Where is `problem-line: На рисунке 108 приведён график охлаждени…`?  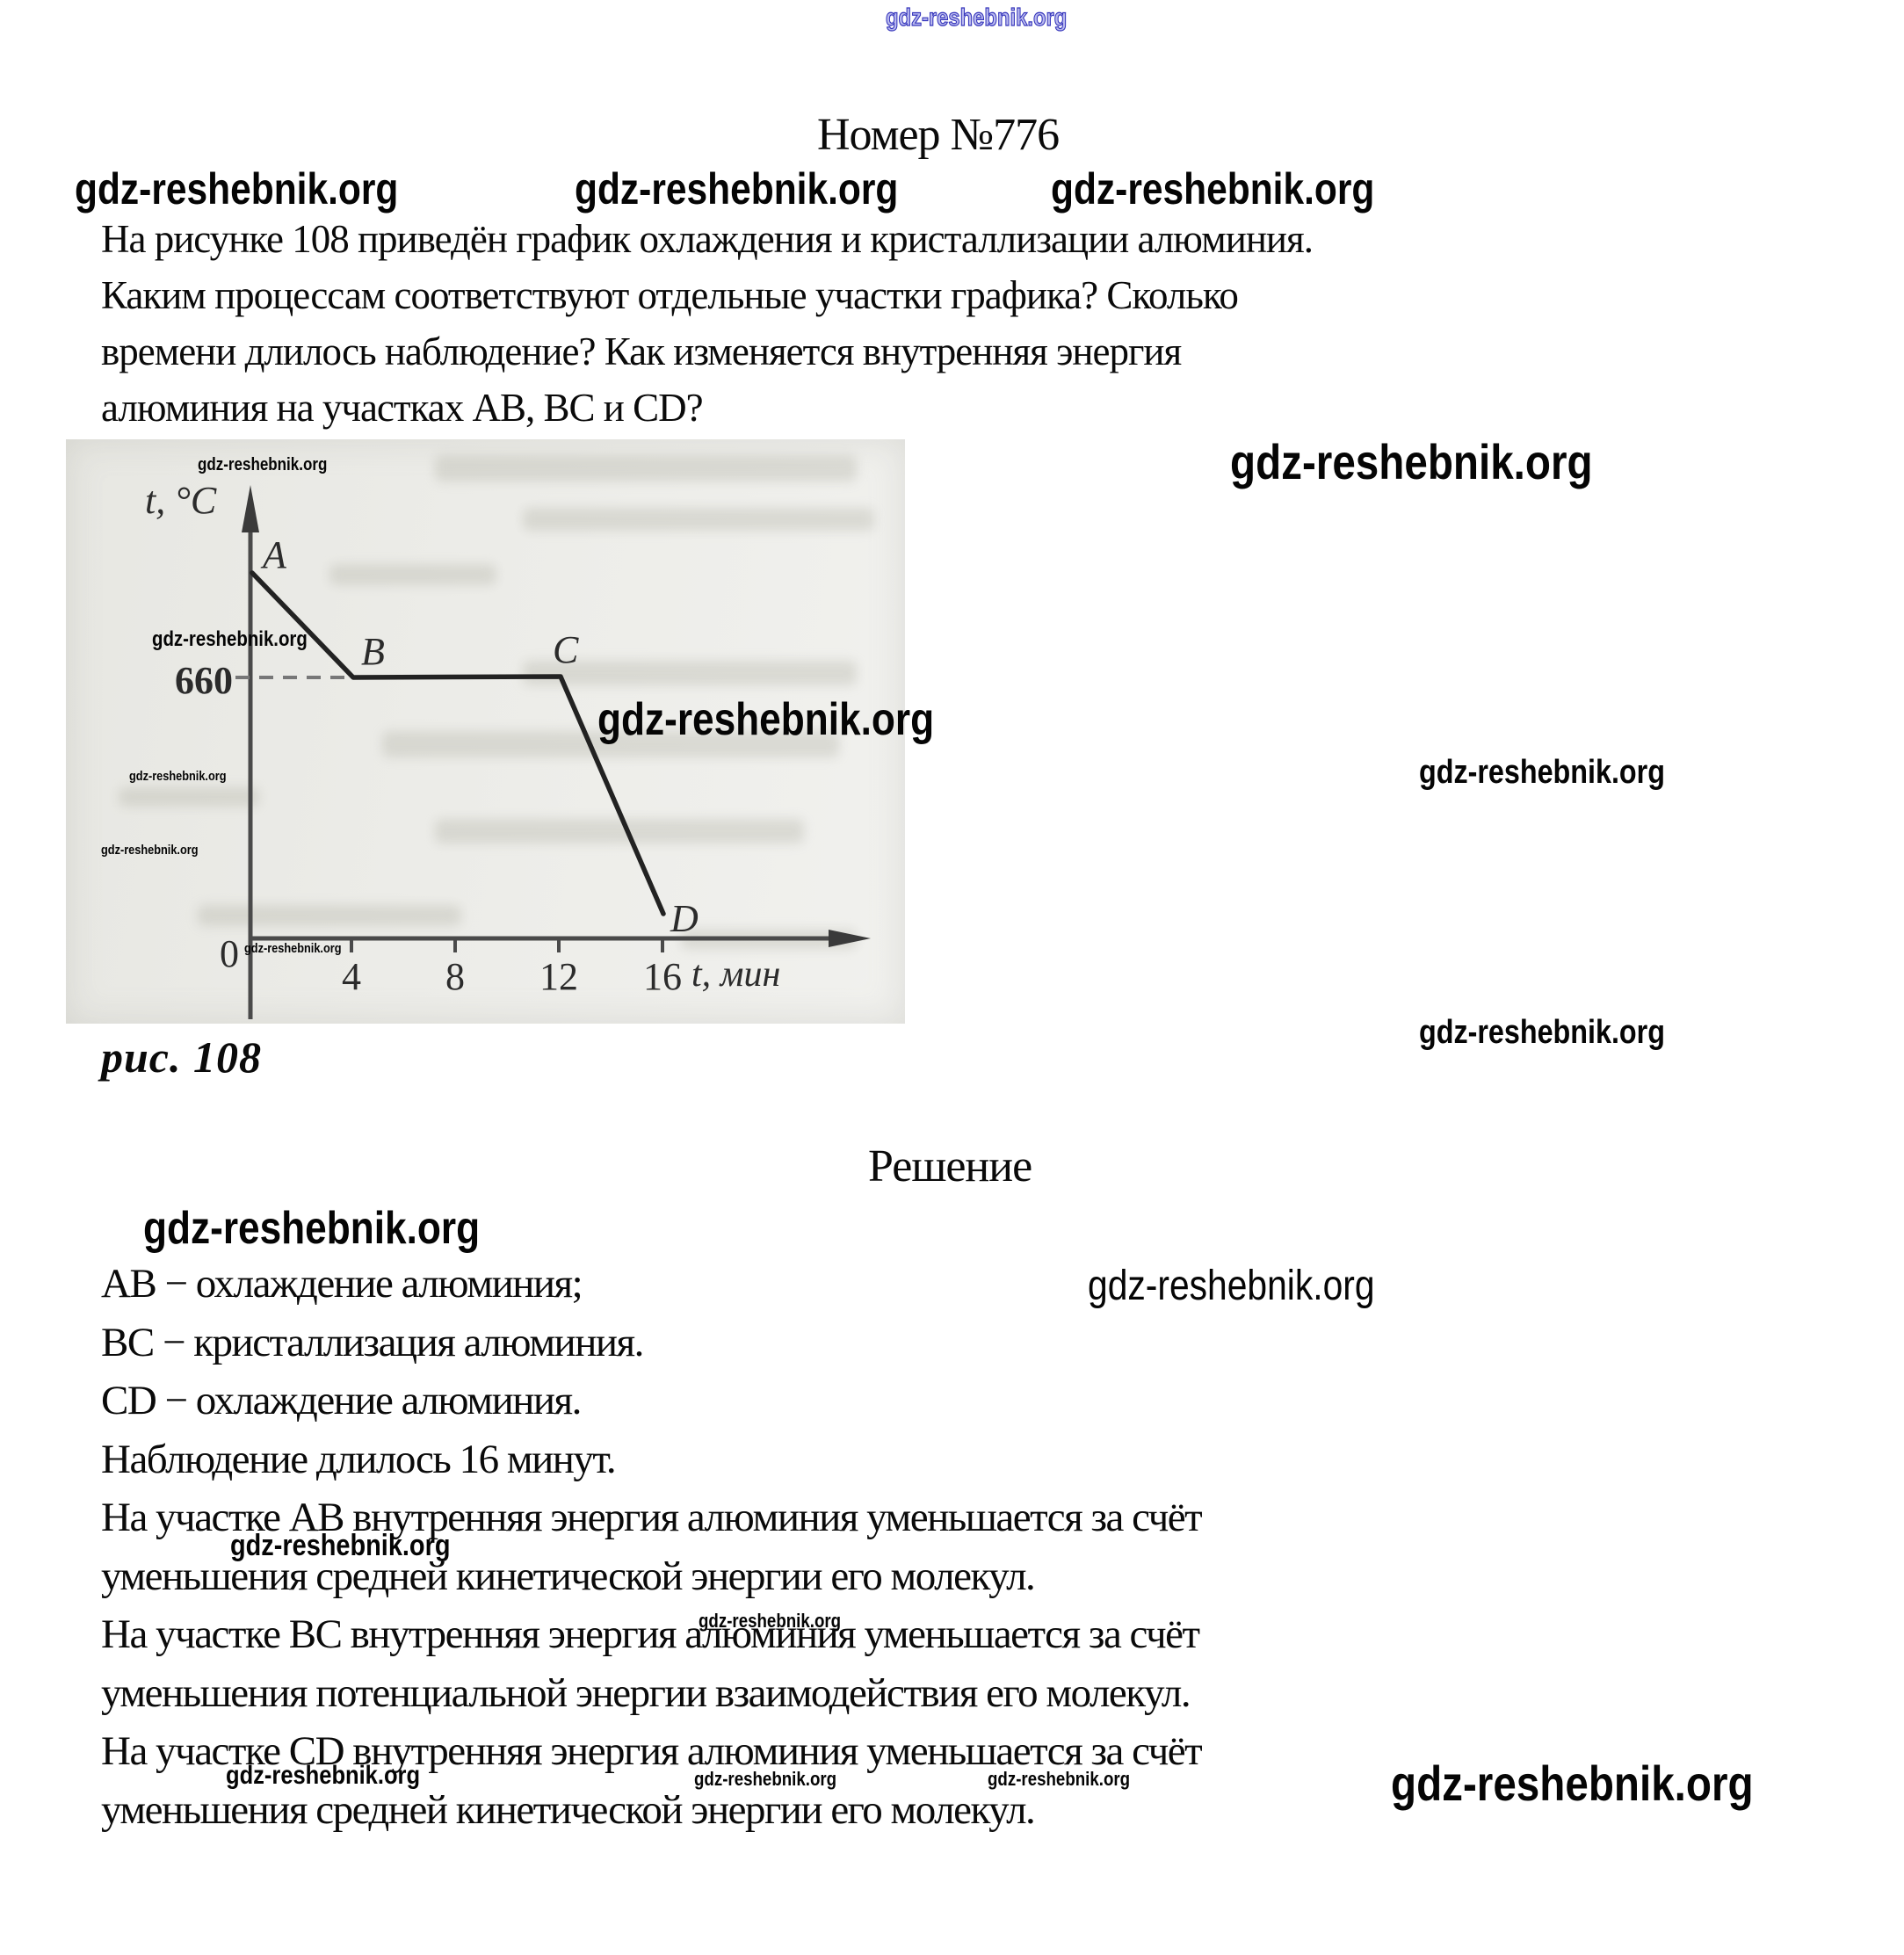 problem-line: На рисунке 108 приведён график охлаждени… is located at coordinates (707, 239).